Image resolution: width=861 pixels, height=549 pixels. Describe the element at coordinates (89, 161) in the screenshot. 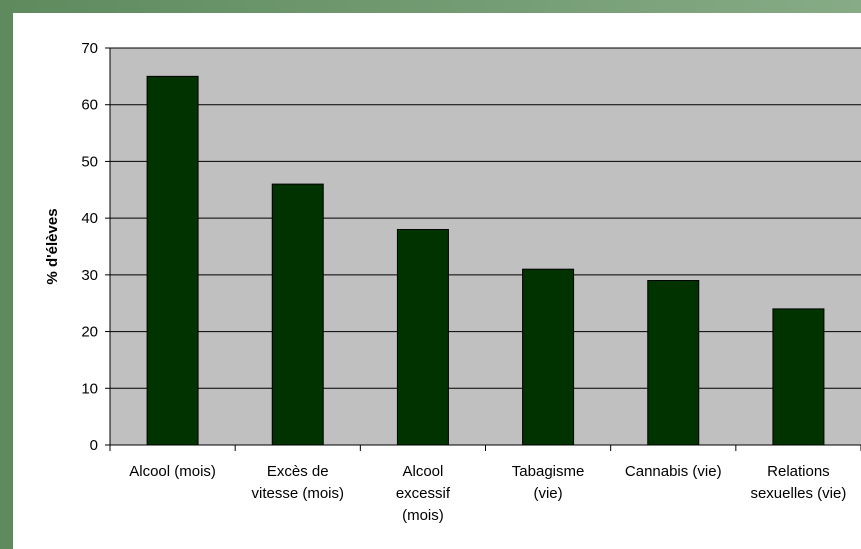

I see `y-tick-label: 50` at that location.